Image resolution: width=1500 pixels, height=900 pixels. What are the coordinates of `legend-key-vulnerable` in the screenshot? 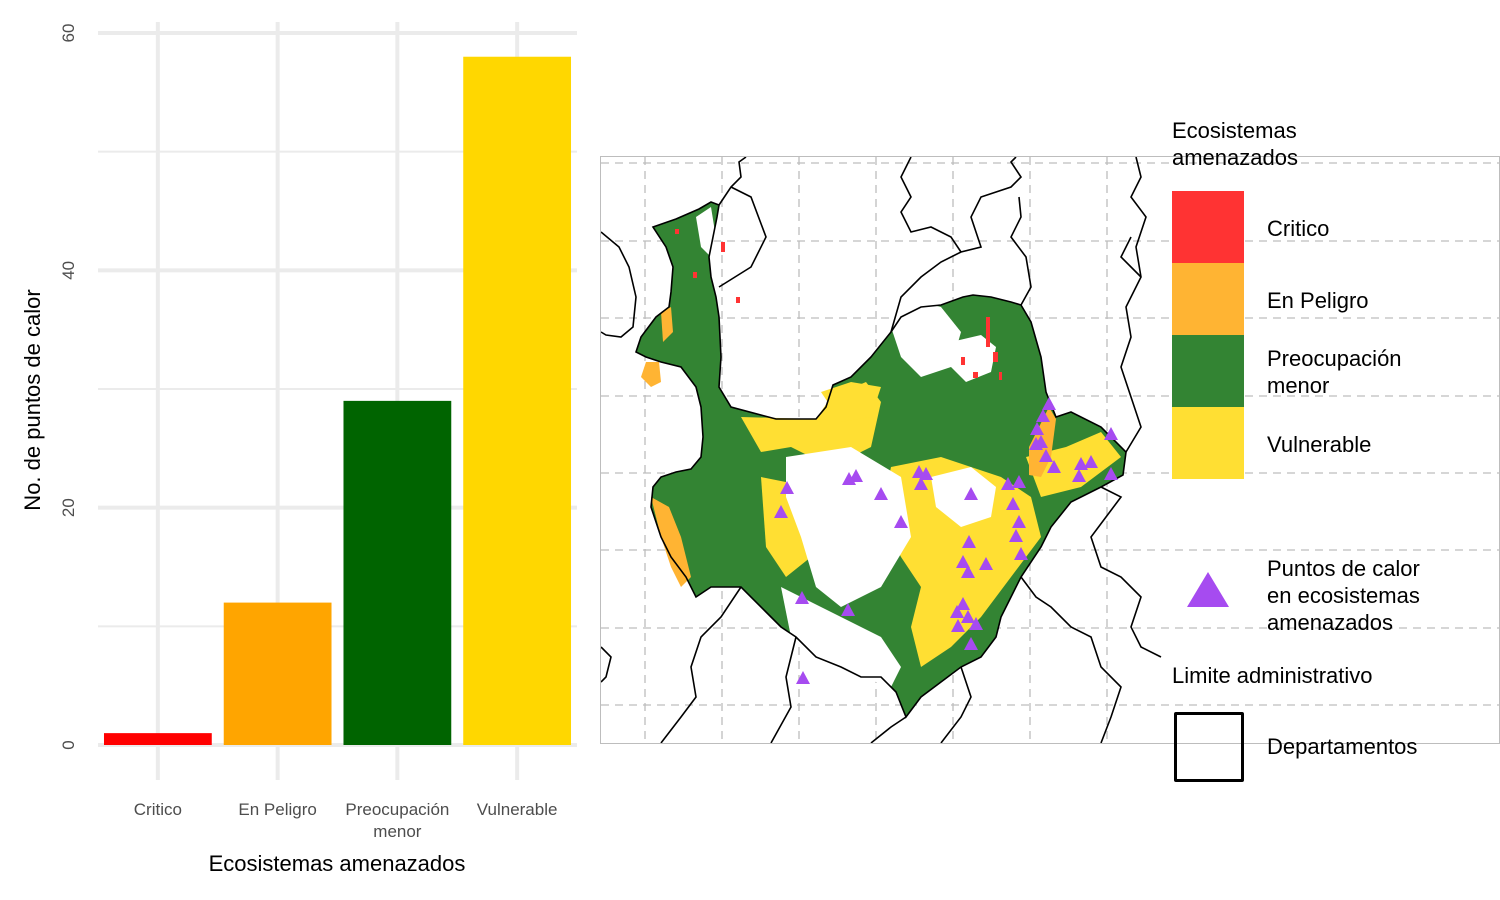 It's located at (1208, 443).